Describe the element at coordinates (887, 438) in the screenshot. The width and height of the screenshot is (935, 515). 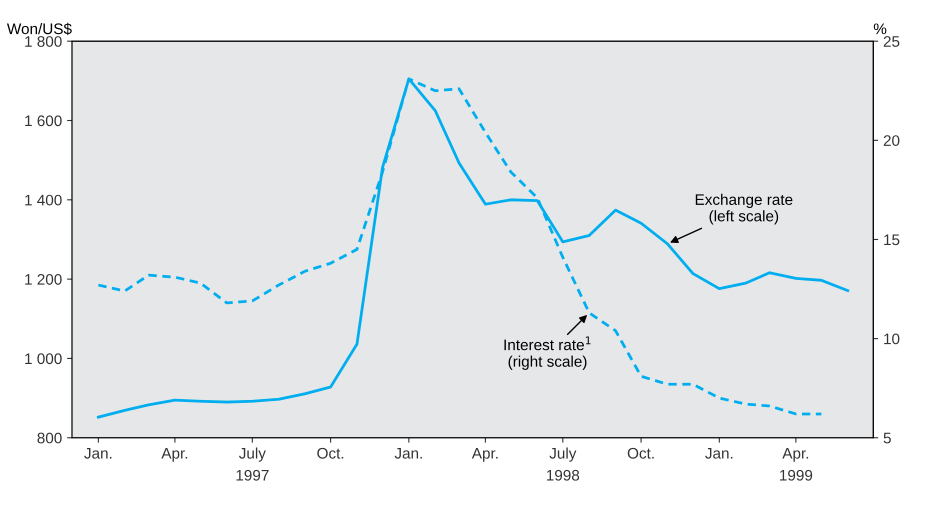
I see `y2-tick-label: 5` at that location.